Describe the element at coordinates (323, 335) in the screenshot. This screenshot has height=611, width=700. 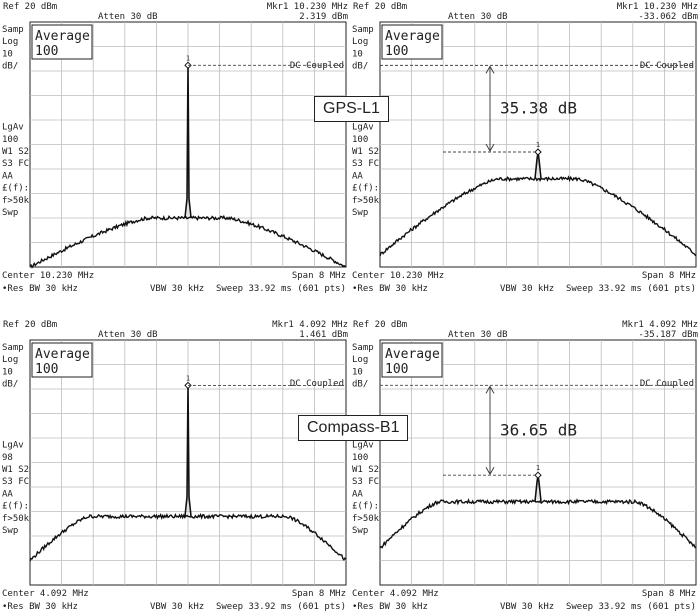
I see `marker-level: 1.461 dBm` at that location.